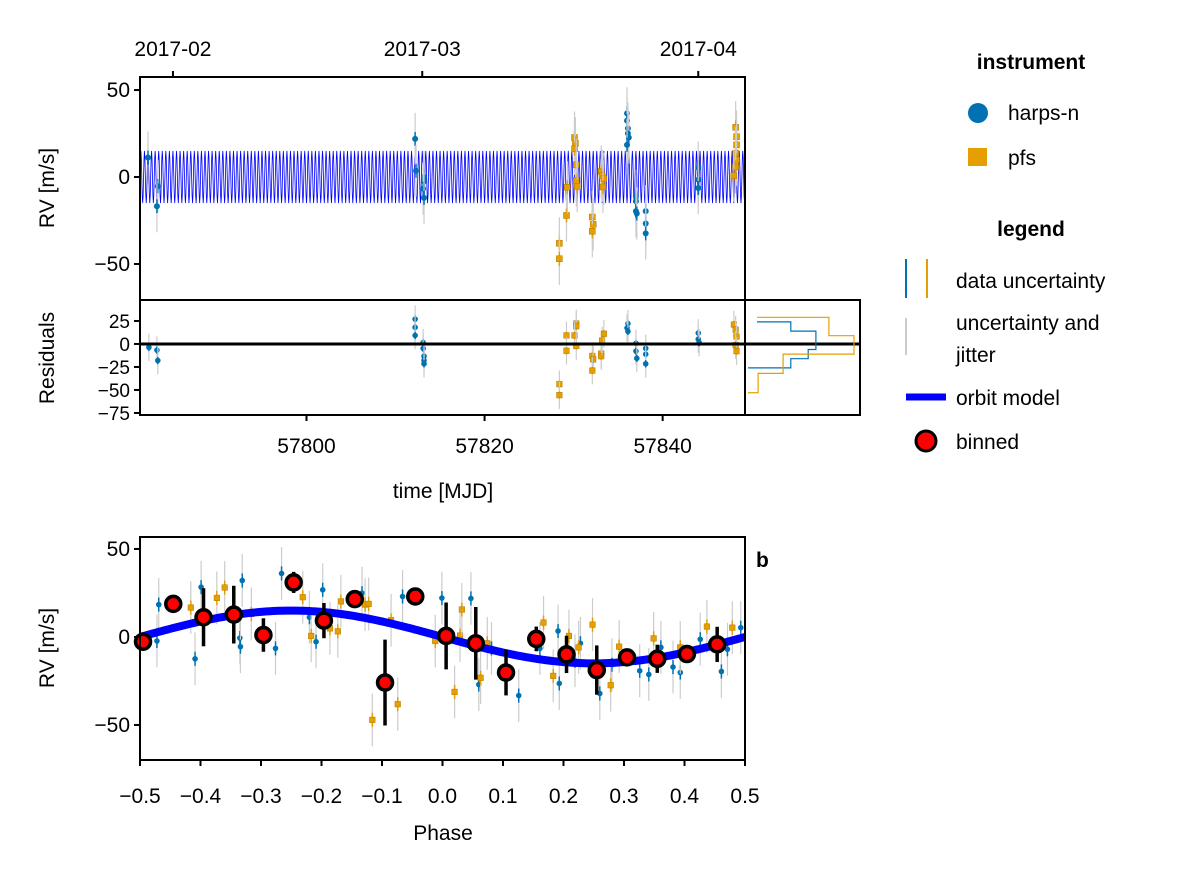  I want to click on x-tick-label: −0.2, so click(321, 796).